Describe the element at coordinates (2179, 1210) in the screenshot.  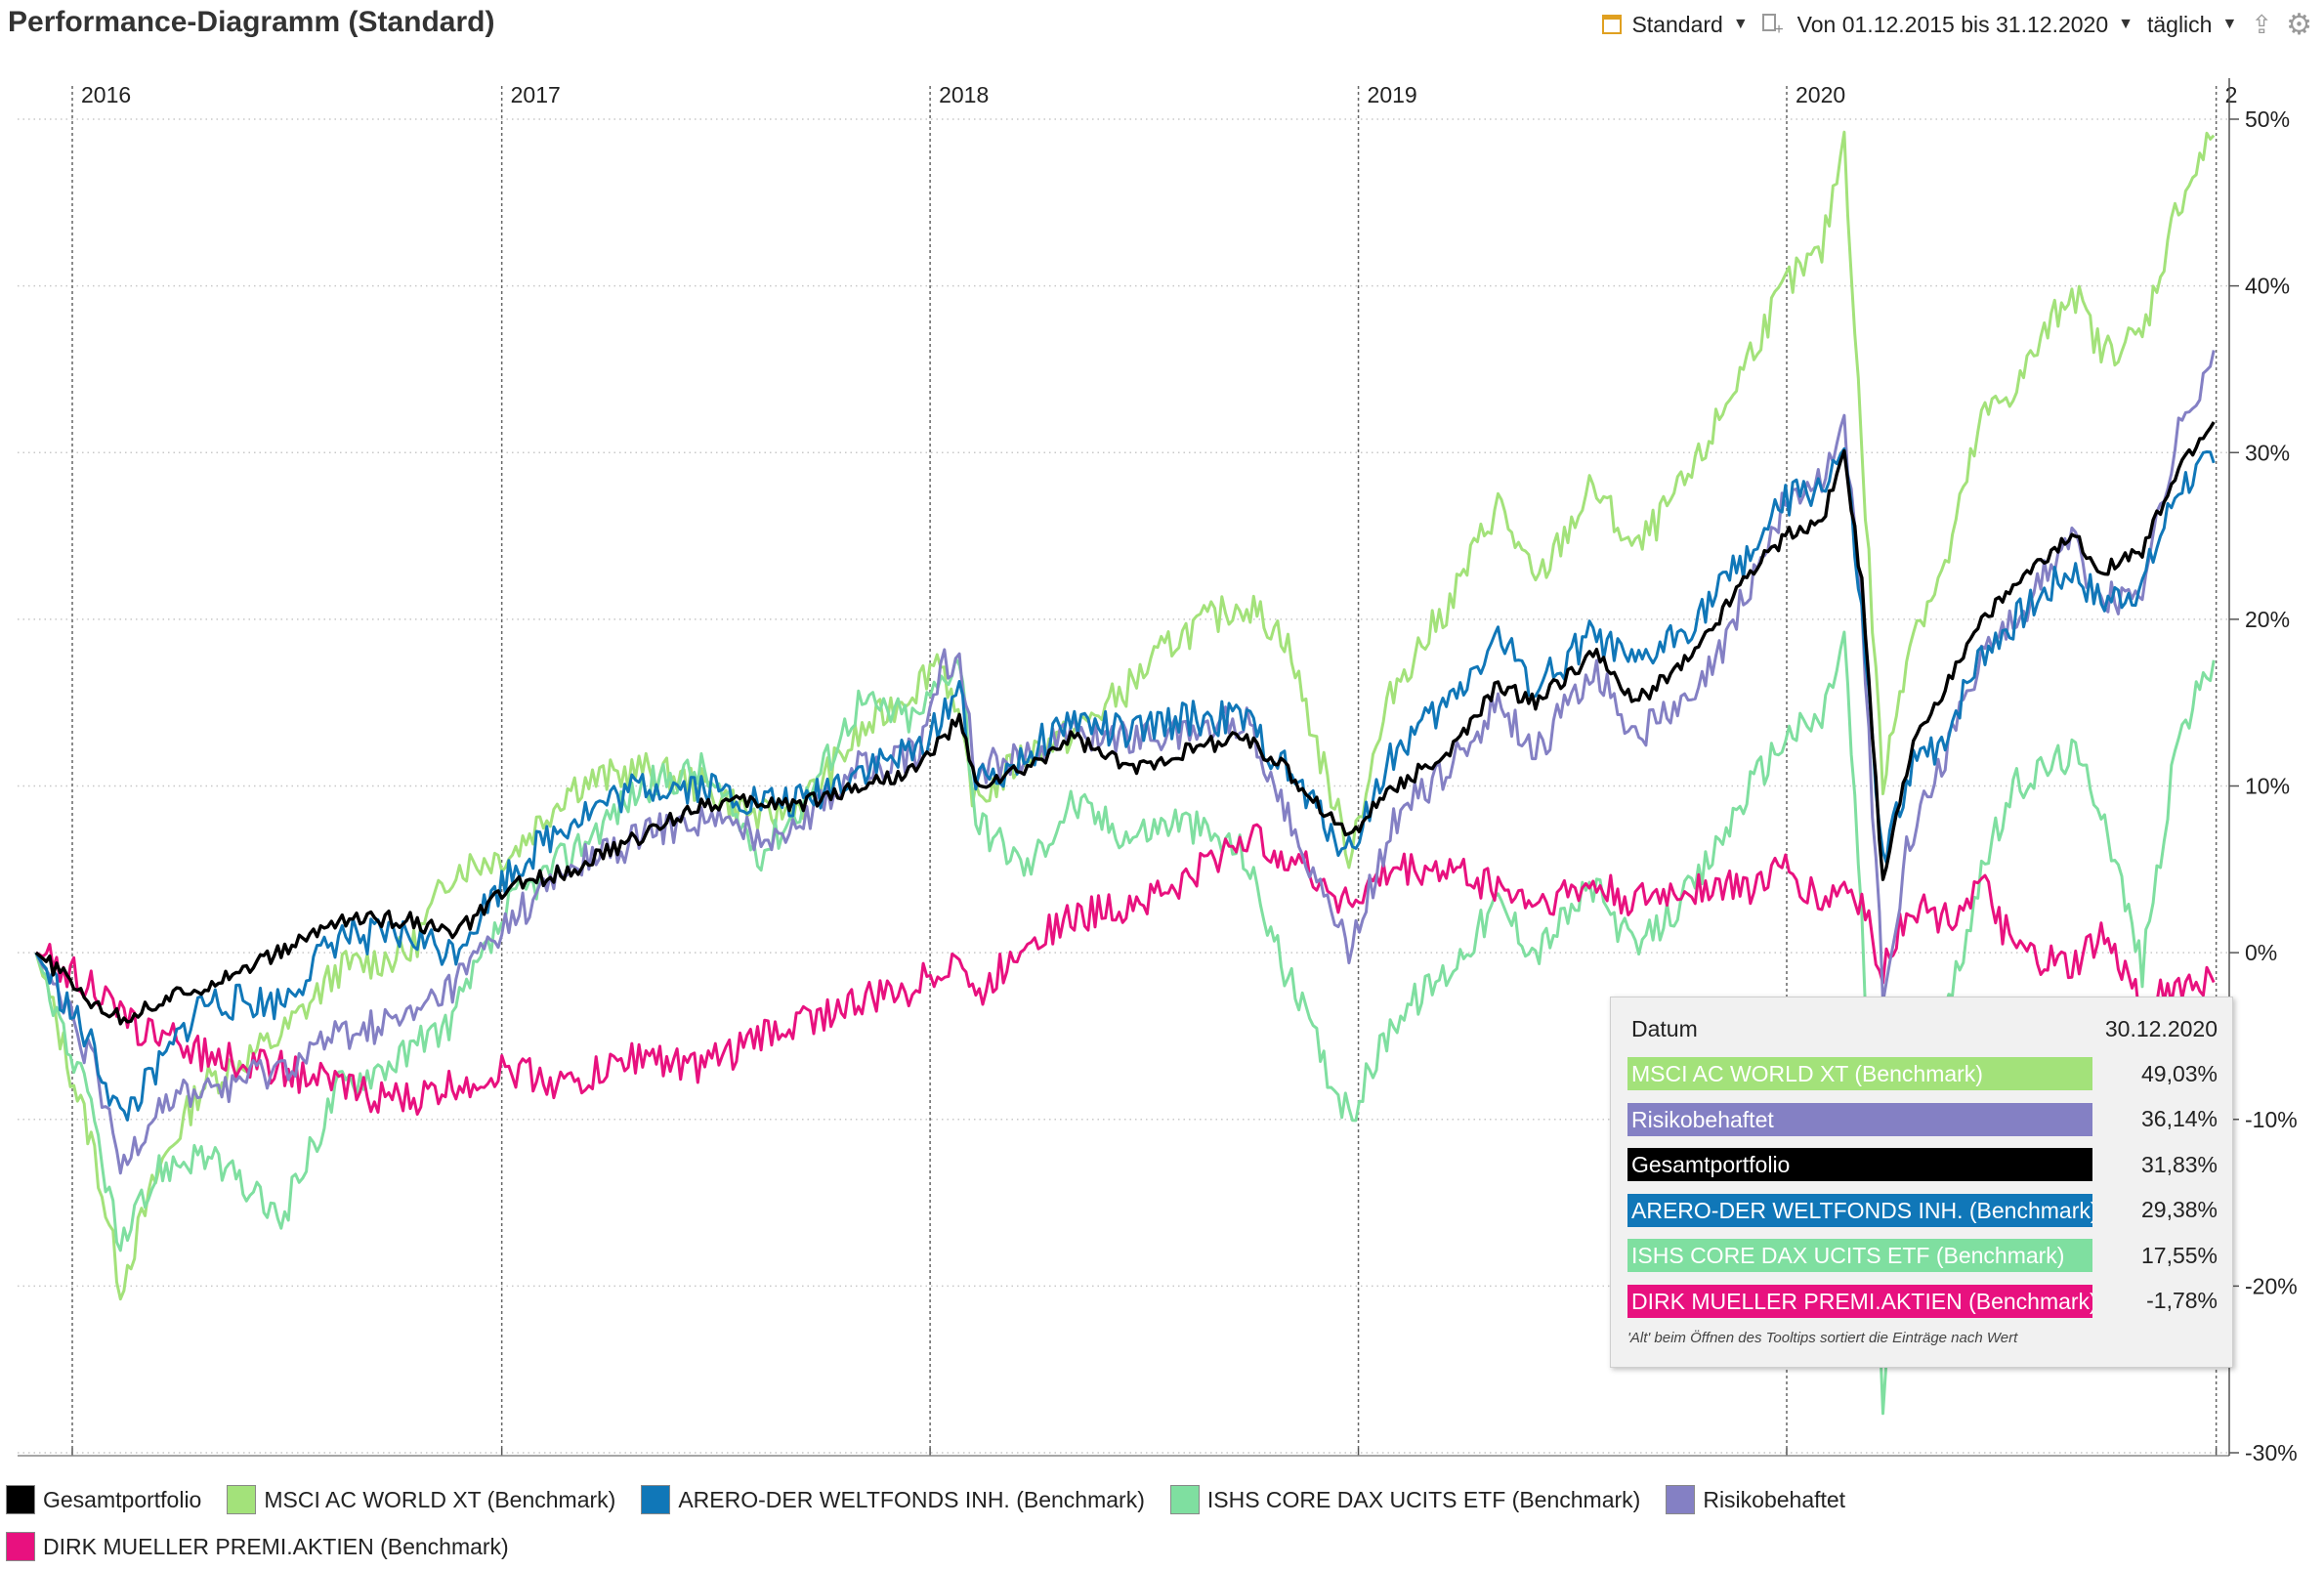
I see `tooltip-series-value: 29,38%` at that location.